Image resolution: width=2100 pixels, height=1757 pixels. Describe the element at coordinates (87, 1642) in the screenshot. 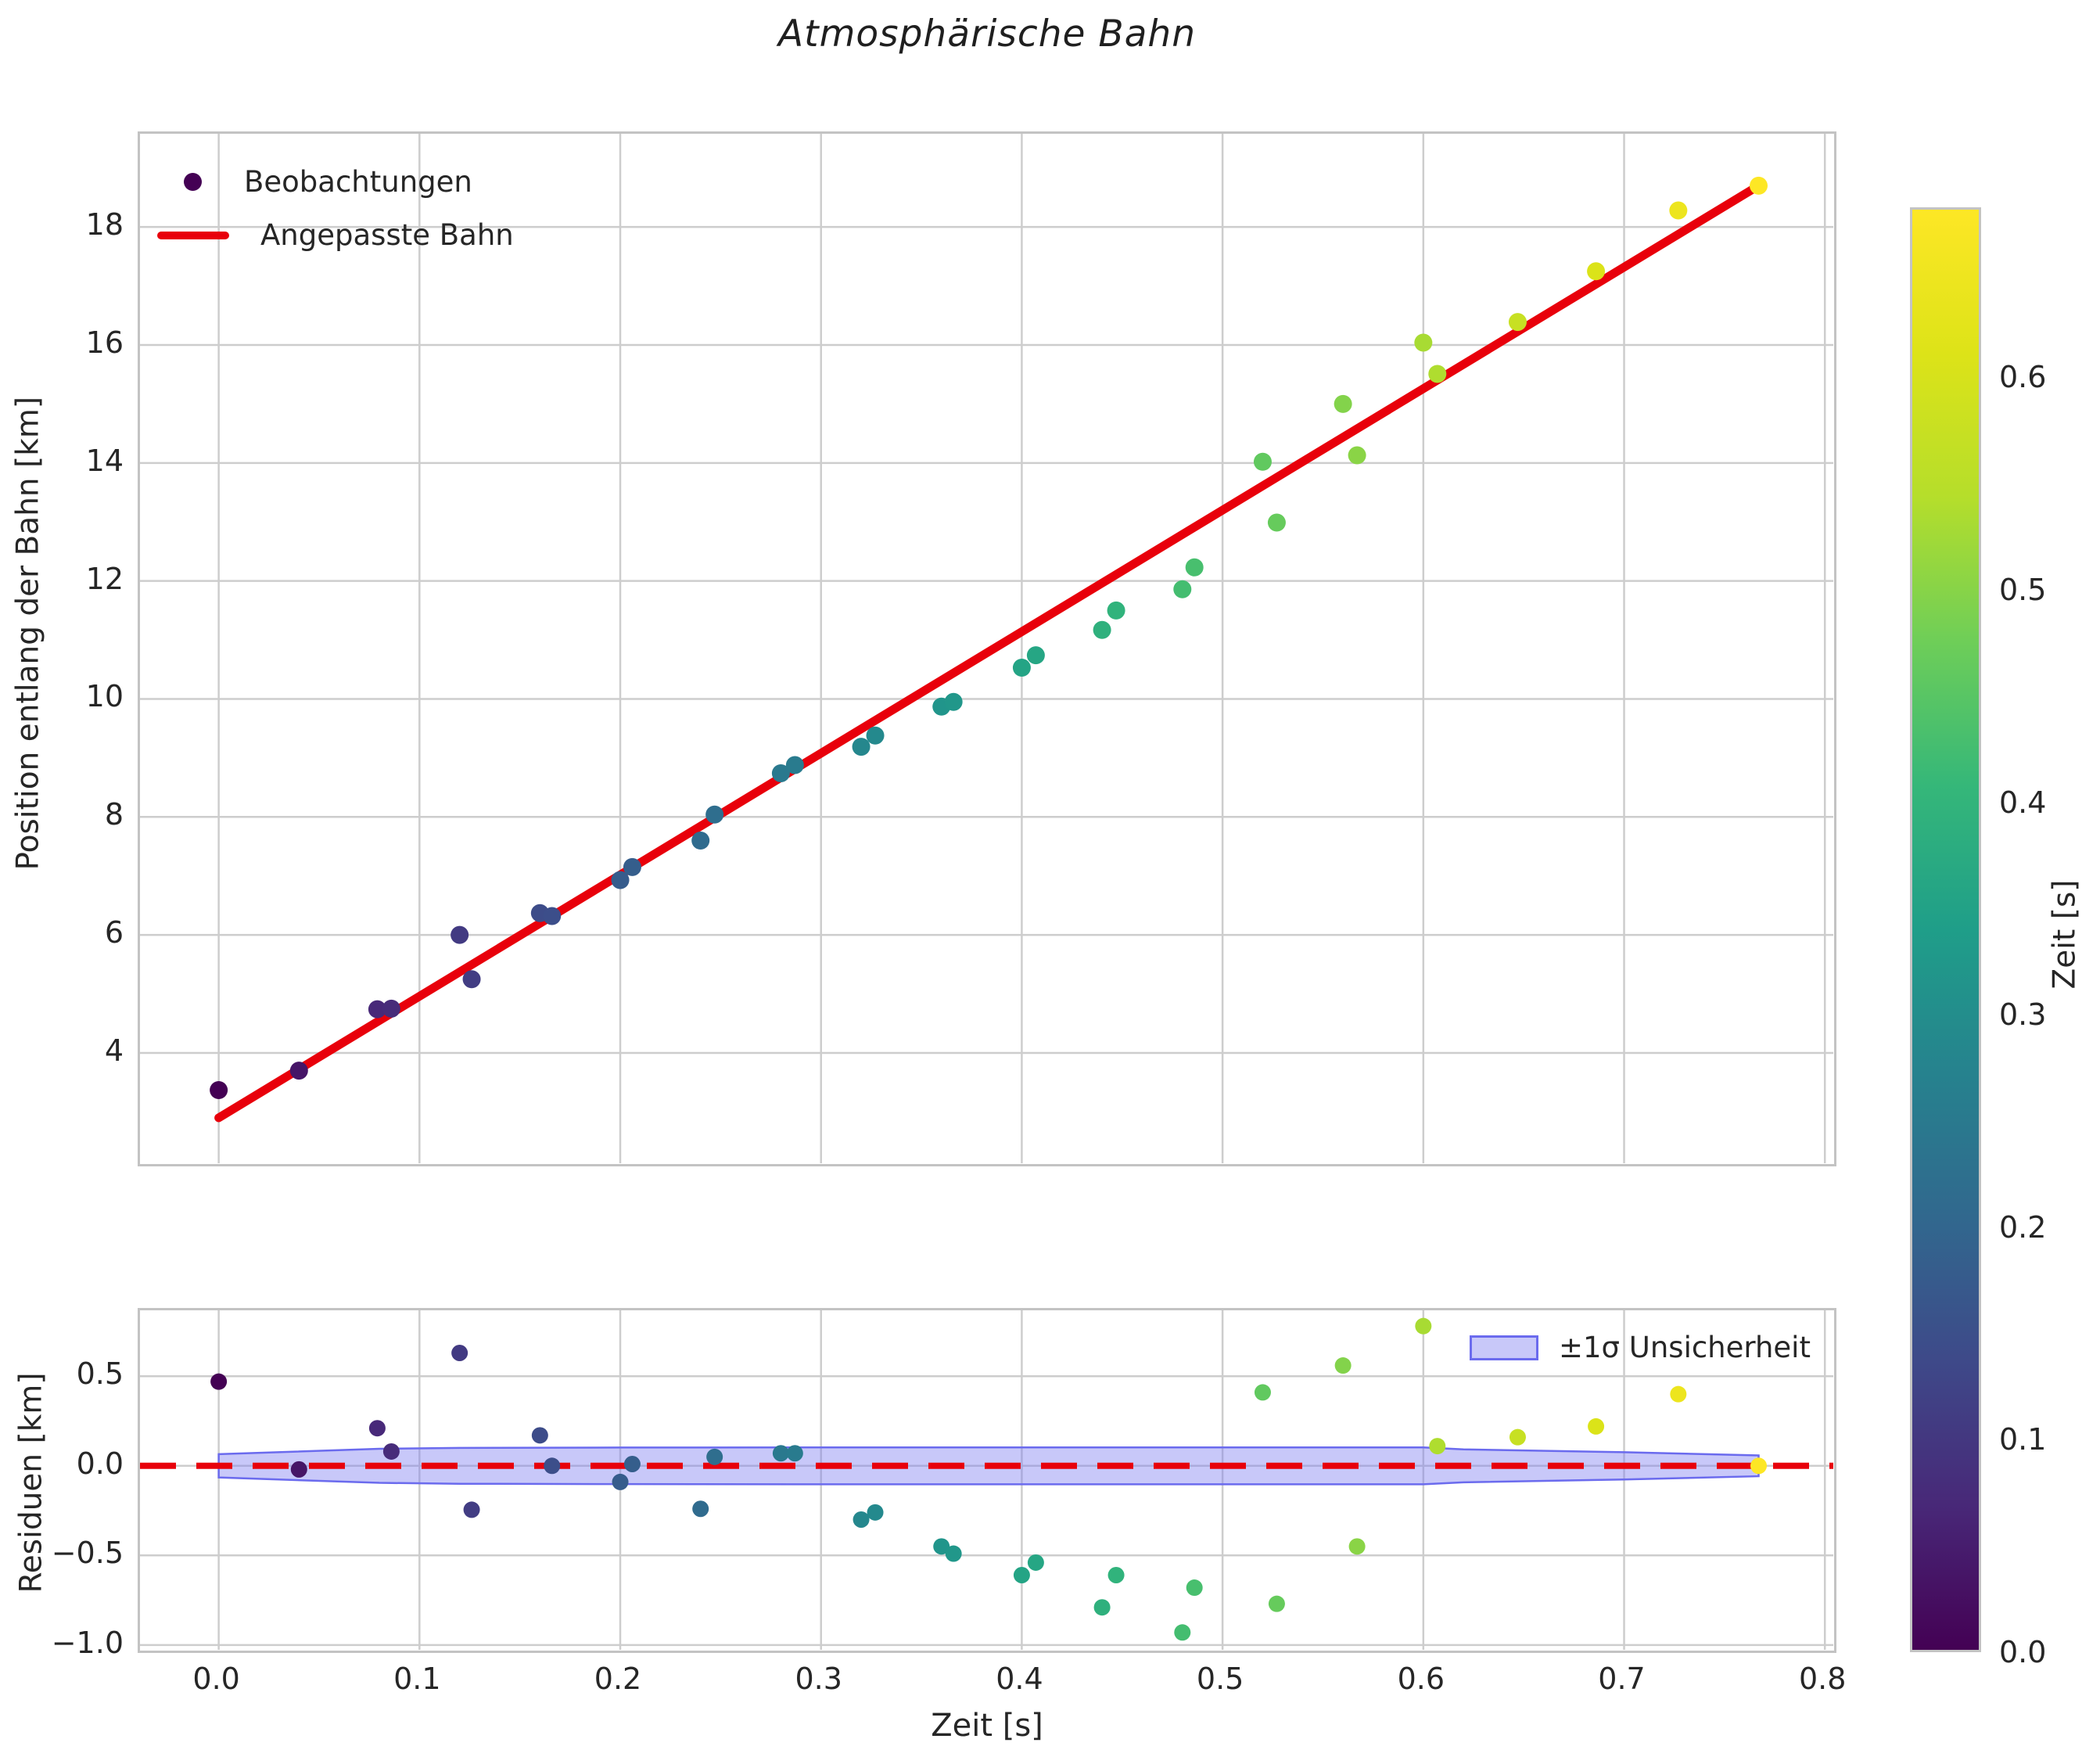

I see `residual-y-tick-label: −1.0` at that location.